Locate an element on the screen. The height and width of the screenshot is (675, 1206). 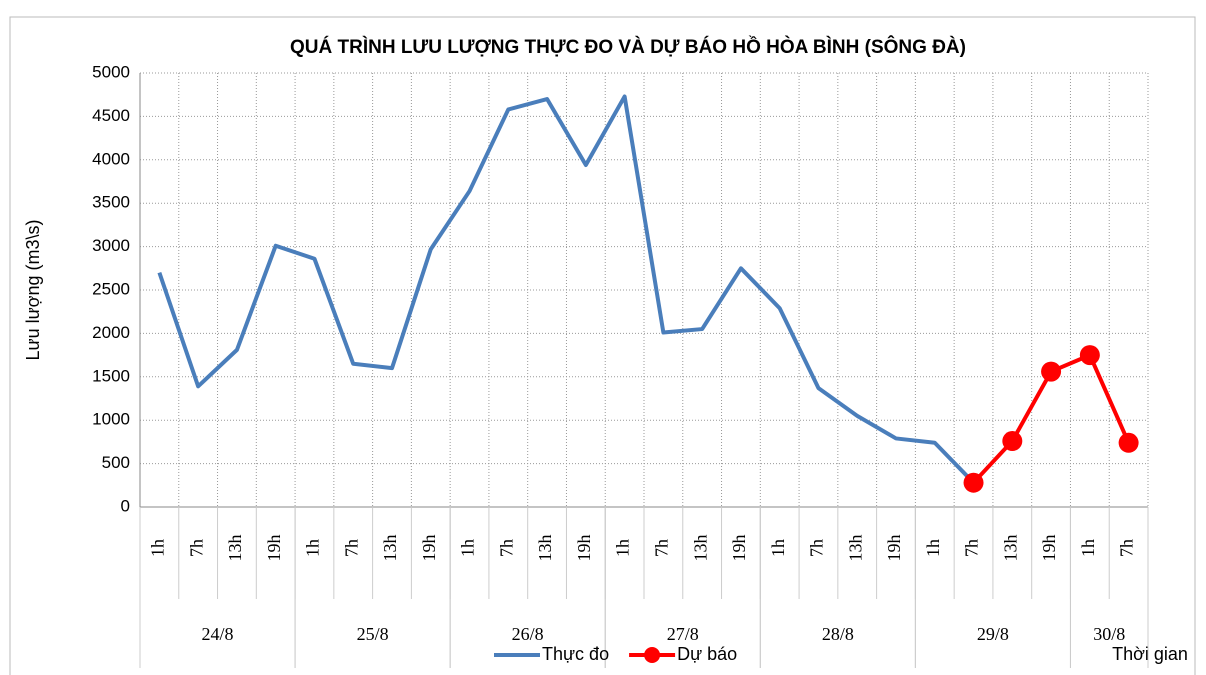
group-label: 27/8 is located at coordinates (683, 634).